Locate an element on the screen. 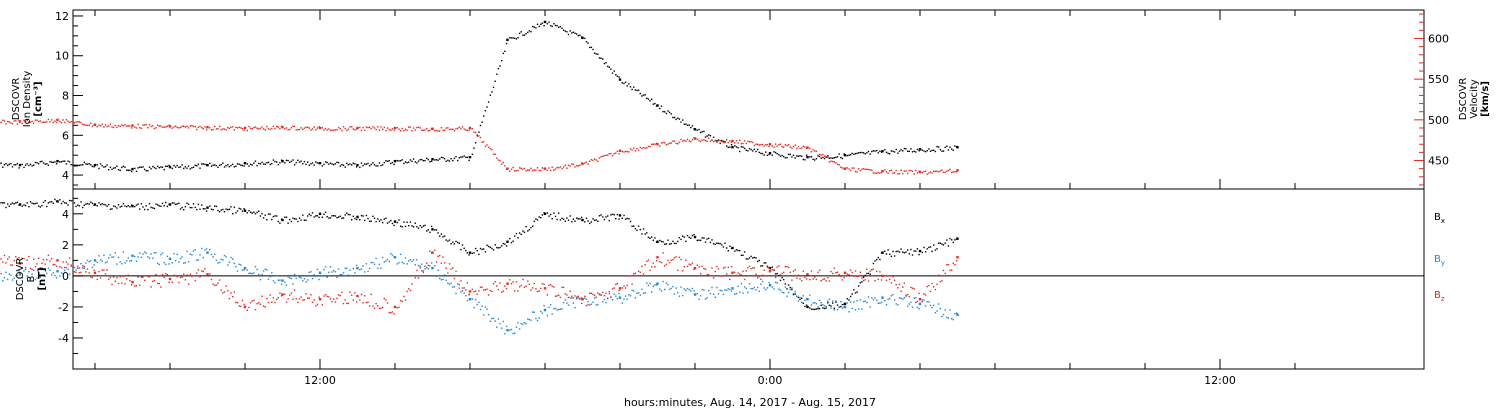 This screenshot has width=1500, height=410. y-tick-label-right: 600 is located at coordinates (1438, 38).